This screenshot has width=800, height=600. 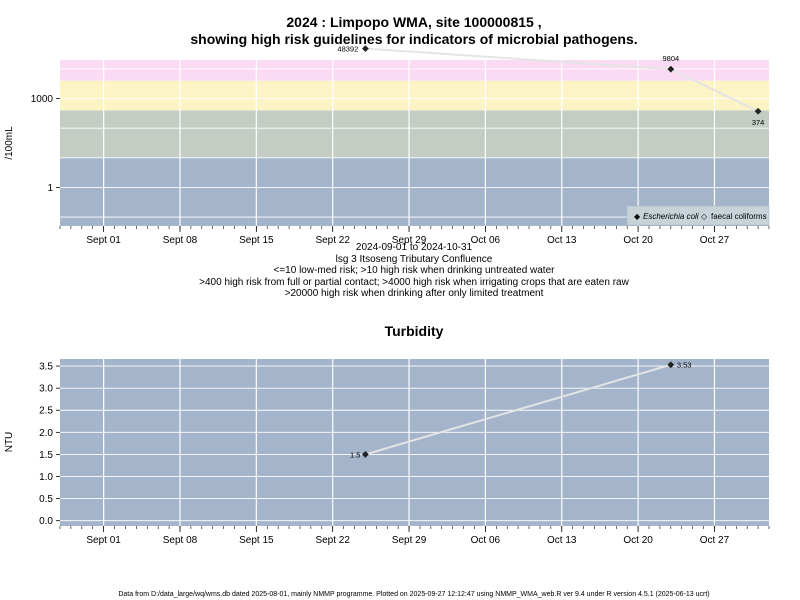 I want to click on chart2-x-tick-label: Sept 29, so click(x=409, y=540).